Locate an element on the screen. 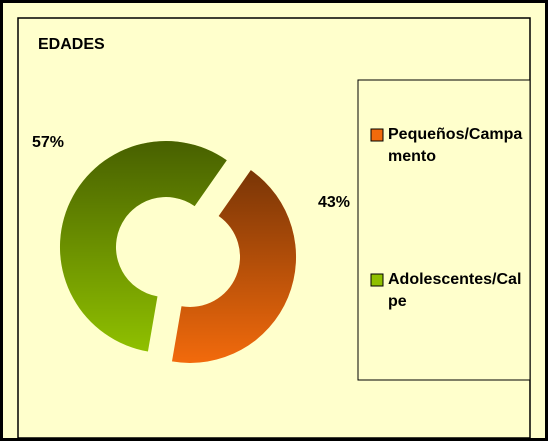 Image resolution: width=548 pixels, height=441 pixels. legend-label: Adolescentes/Calpe is located at coordinates (455, 290).